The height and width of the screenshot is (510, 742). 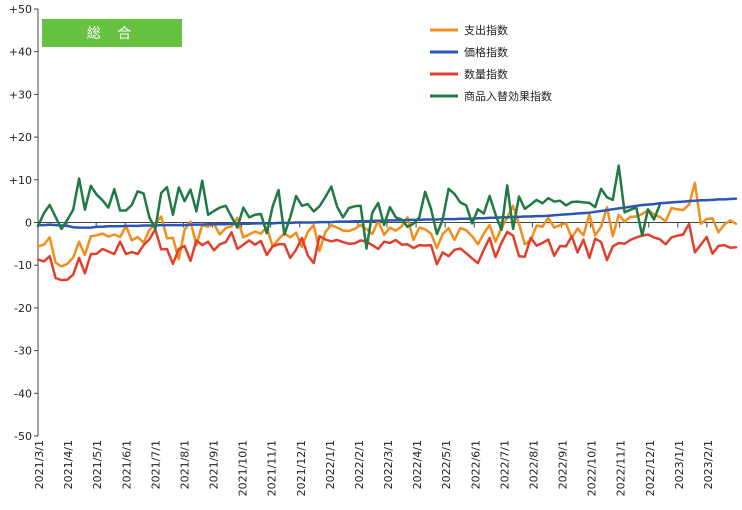 What do you see at coordinates (508, 96) in the screenshot?
I see `legend-label: 商品入替効果指数` at bounding box center [508, 96].